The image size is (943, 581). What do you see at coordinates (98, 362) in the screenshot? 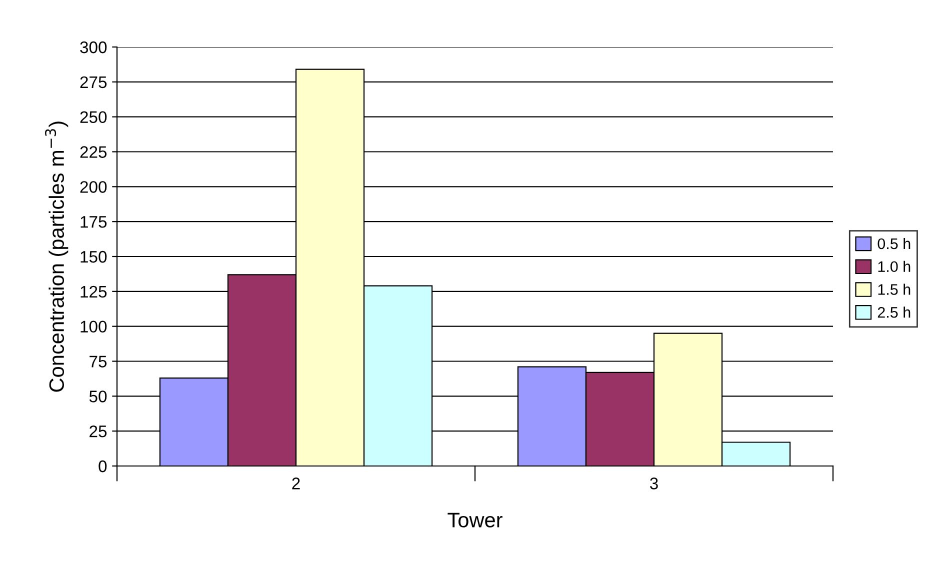
I see `y-tick-label: 75` at bounding box center [98, 362].